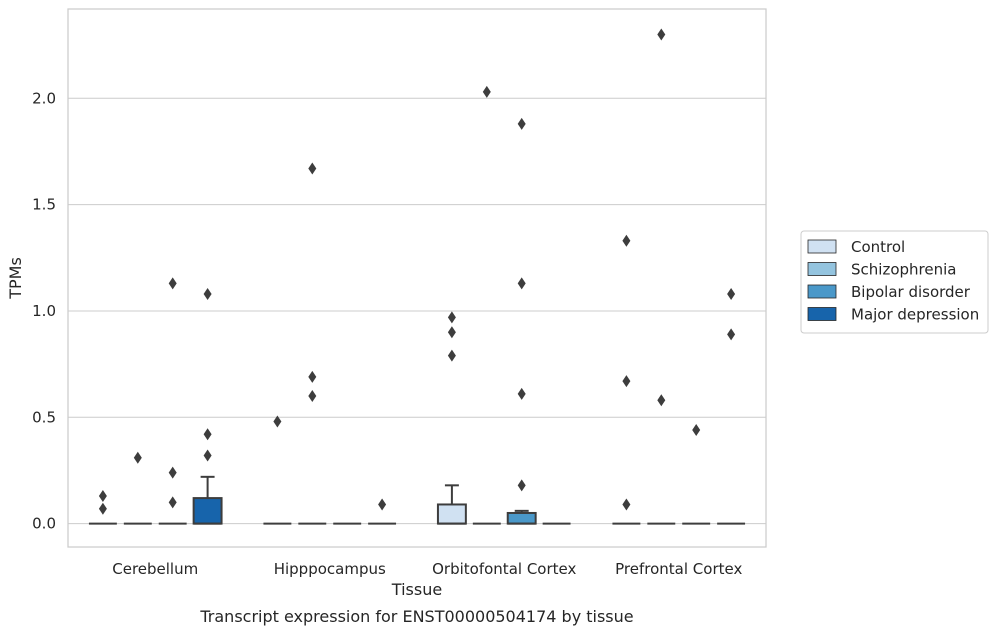  Describe the element at coordinates (44, 98) in the screenshot. I see `y-tick-label: 2.0` at that location.